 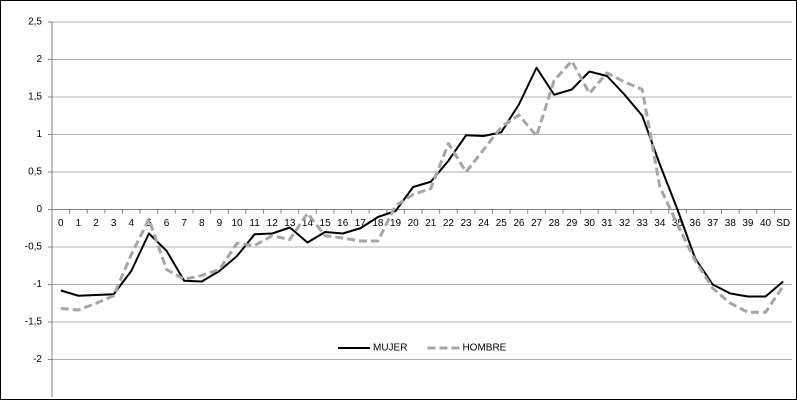 I want to click on x-tick-label: 8, so click(x=202, y=223).